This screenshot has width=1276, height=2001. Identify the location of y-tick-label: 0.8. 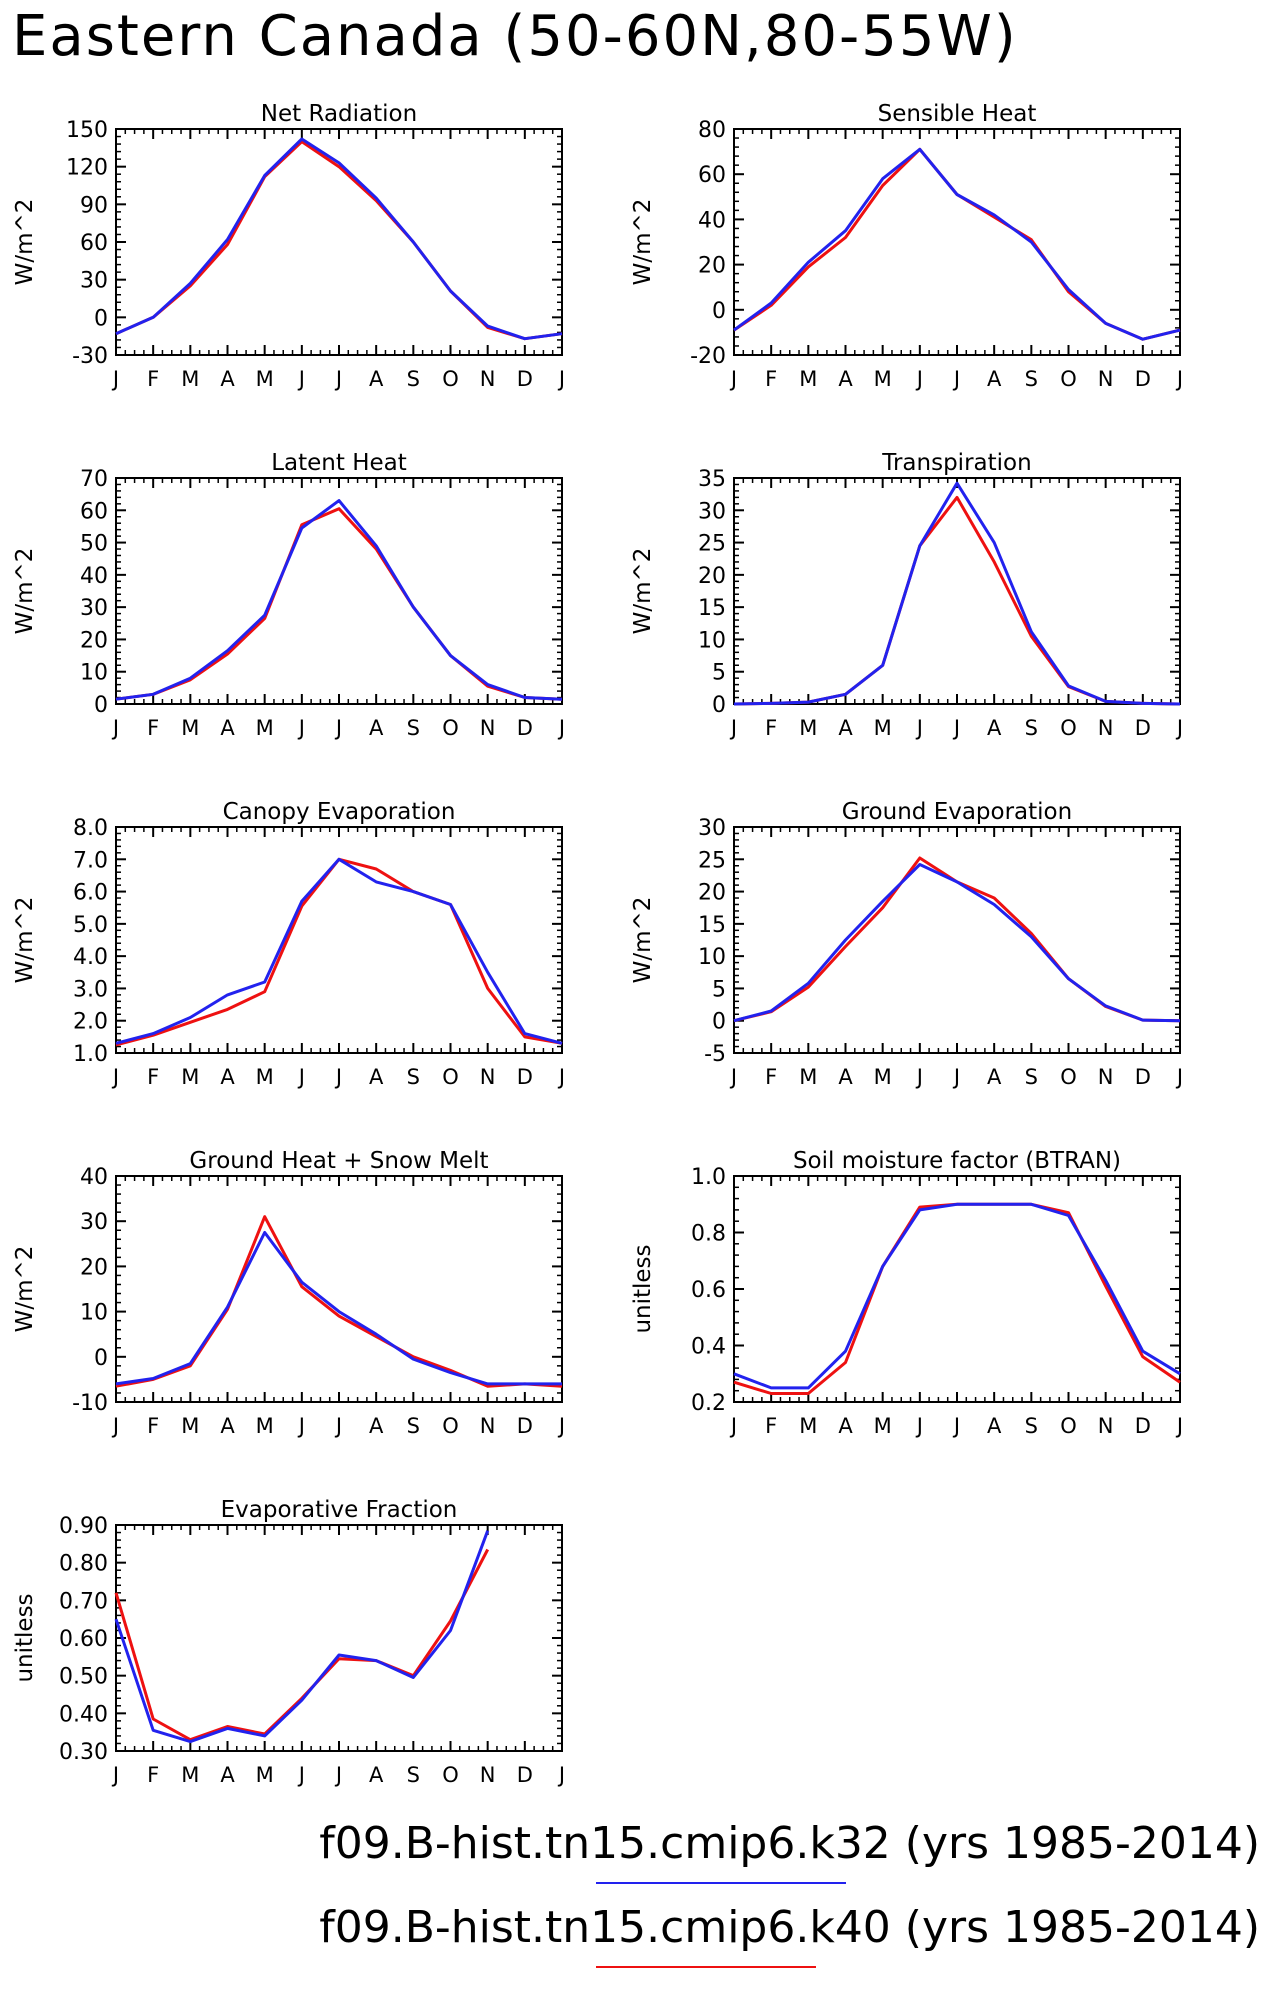
(708, 1234).